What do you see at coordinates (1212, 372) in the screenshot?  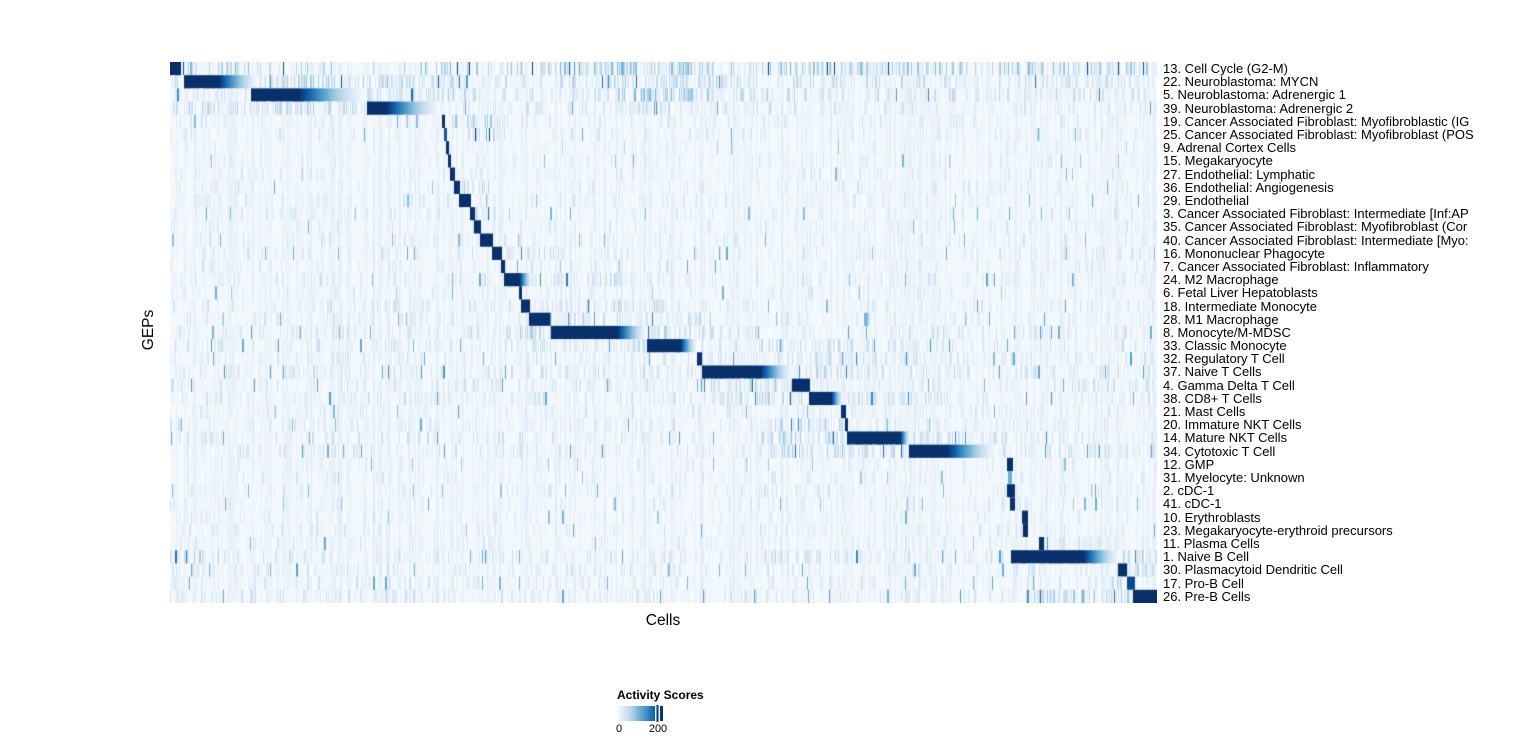 I see `gep-row-label: 37. Naive T Cells` at bounding box center [1212, 372].